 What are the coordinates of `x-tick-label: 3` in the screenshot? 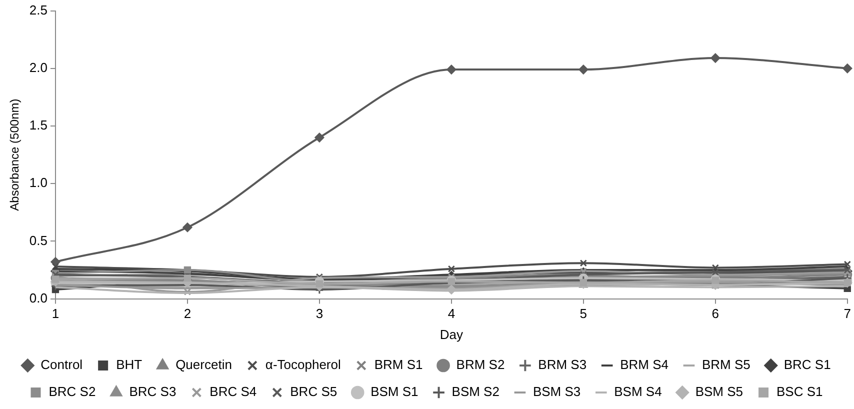 It's located at (320, 314).